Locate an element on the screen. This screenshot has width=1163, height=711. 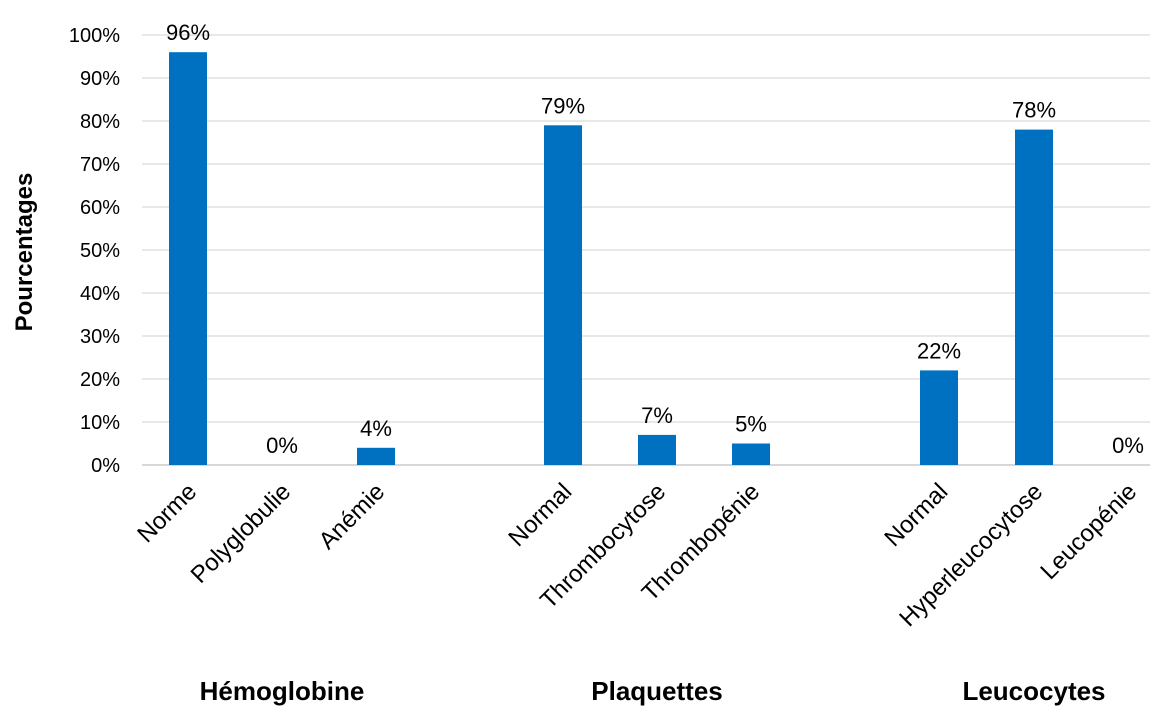
data-label: 96% is located at coordinates (188, 32).